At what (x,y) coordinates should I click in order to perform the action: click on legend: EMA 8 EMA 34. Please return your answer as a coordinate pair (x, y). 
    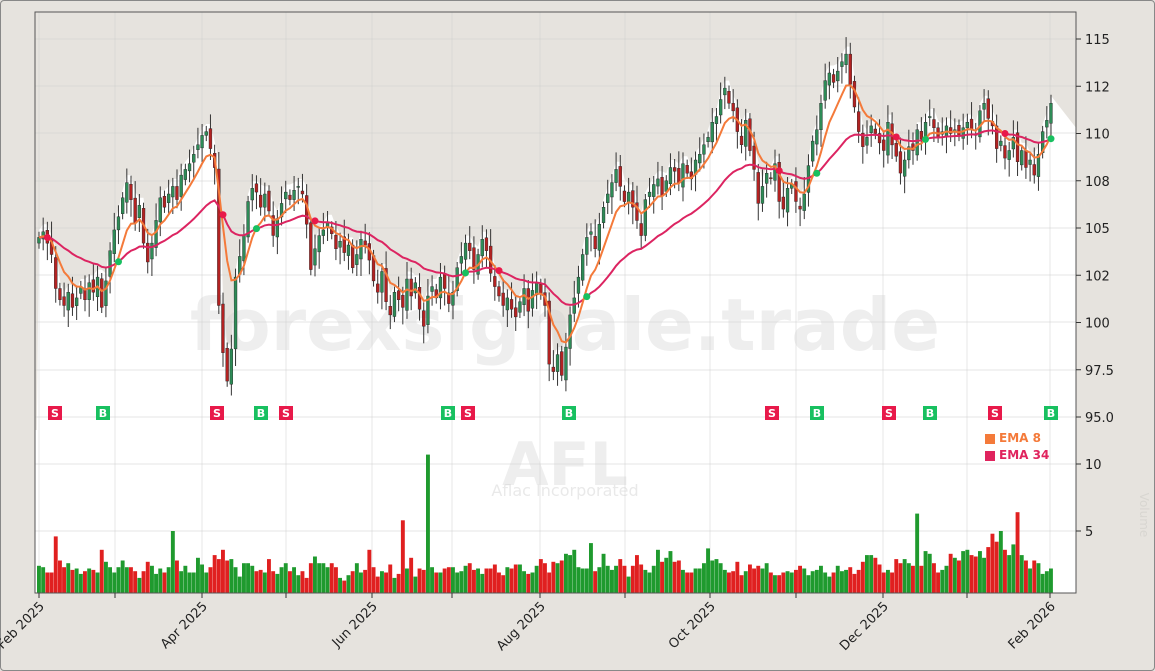
    Looking at the image, I should click on (1017, 447).